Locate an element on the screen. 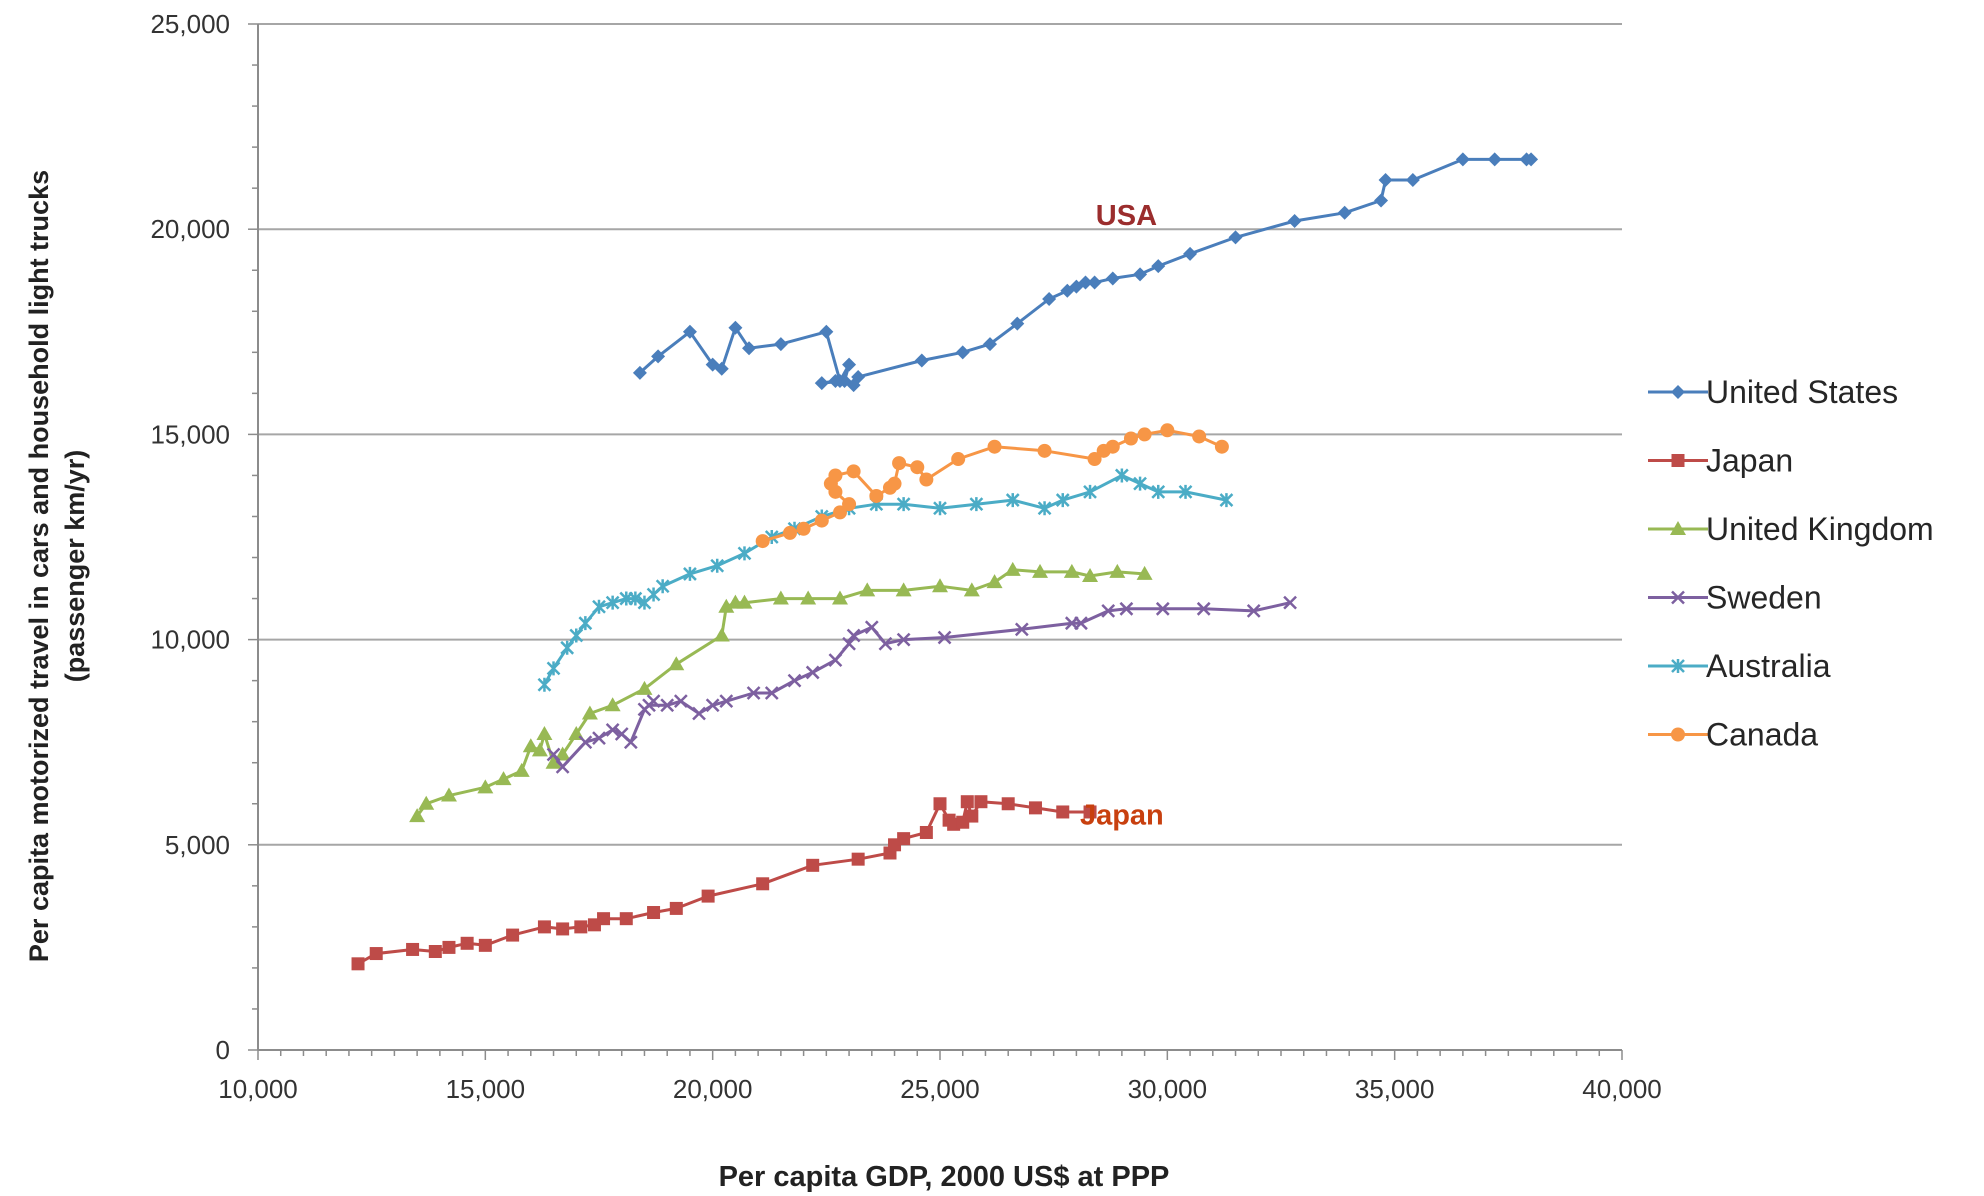  x-tick-label: 40,000 is located at coordinates (1622, 1089).